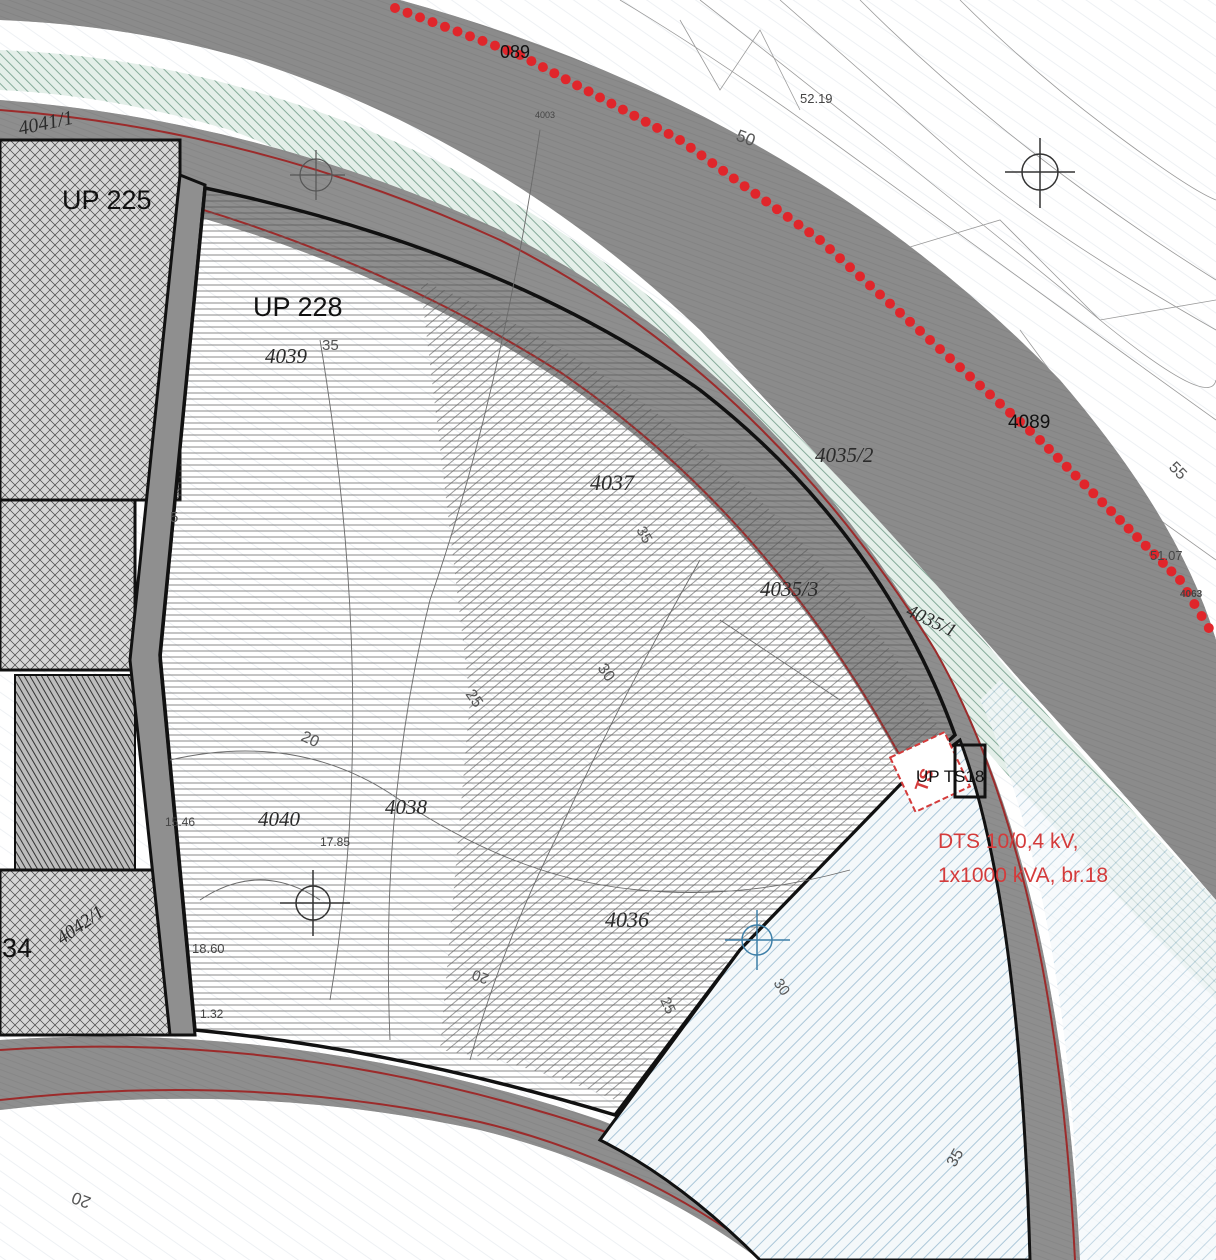  I want to click on parcel-left-dense, so click(75, 772).